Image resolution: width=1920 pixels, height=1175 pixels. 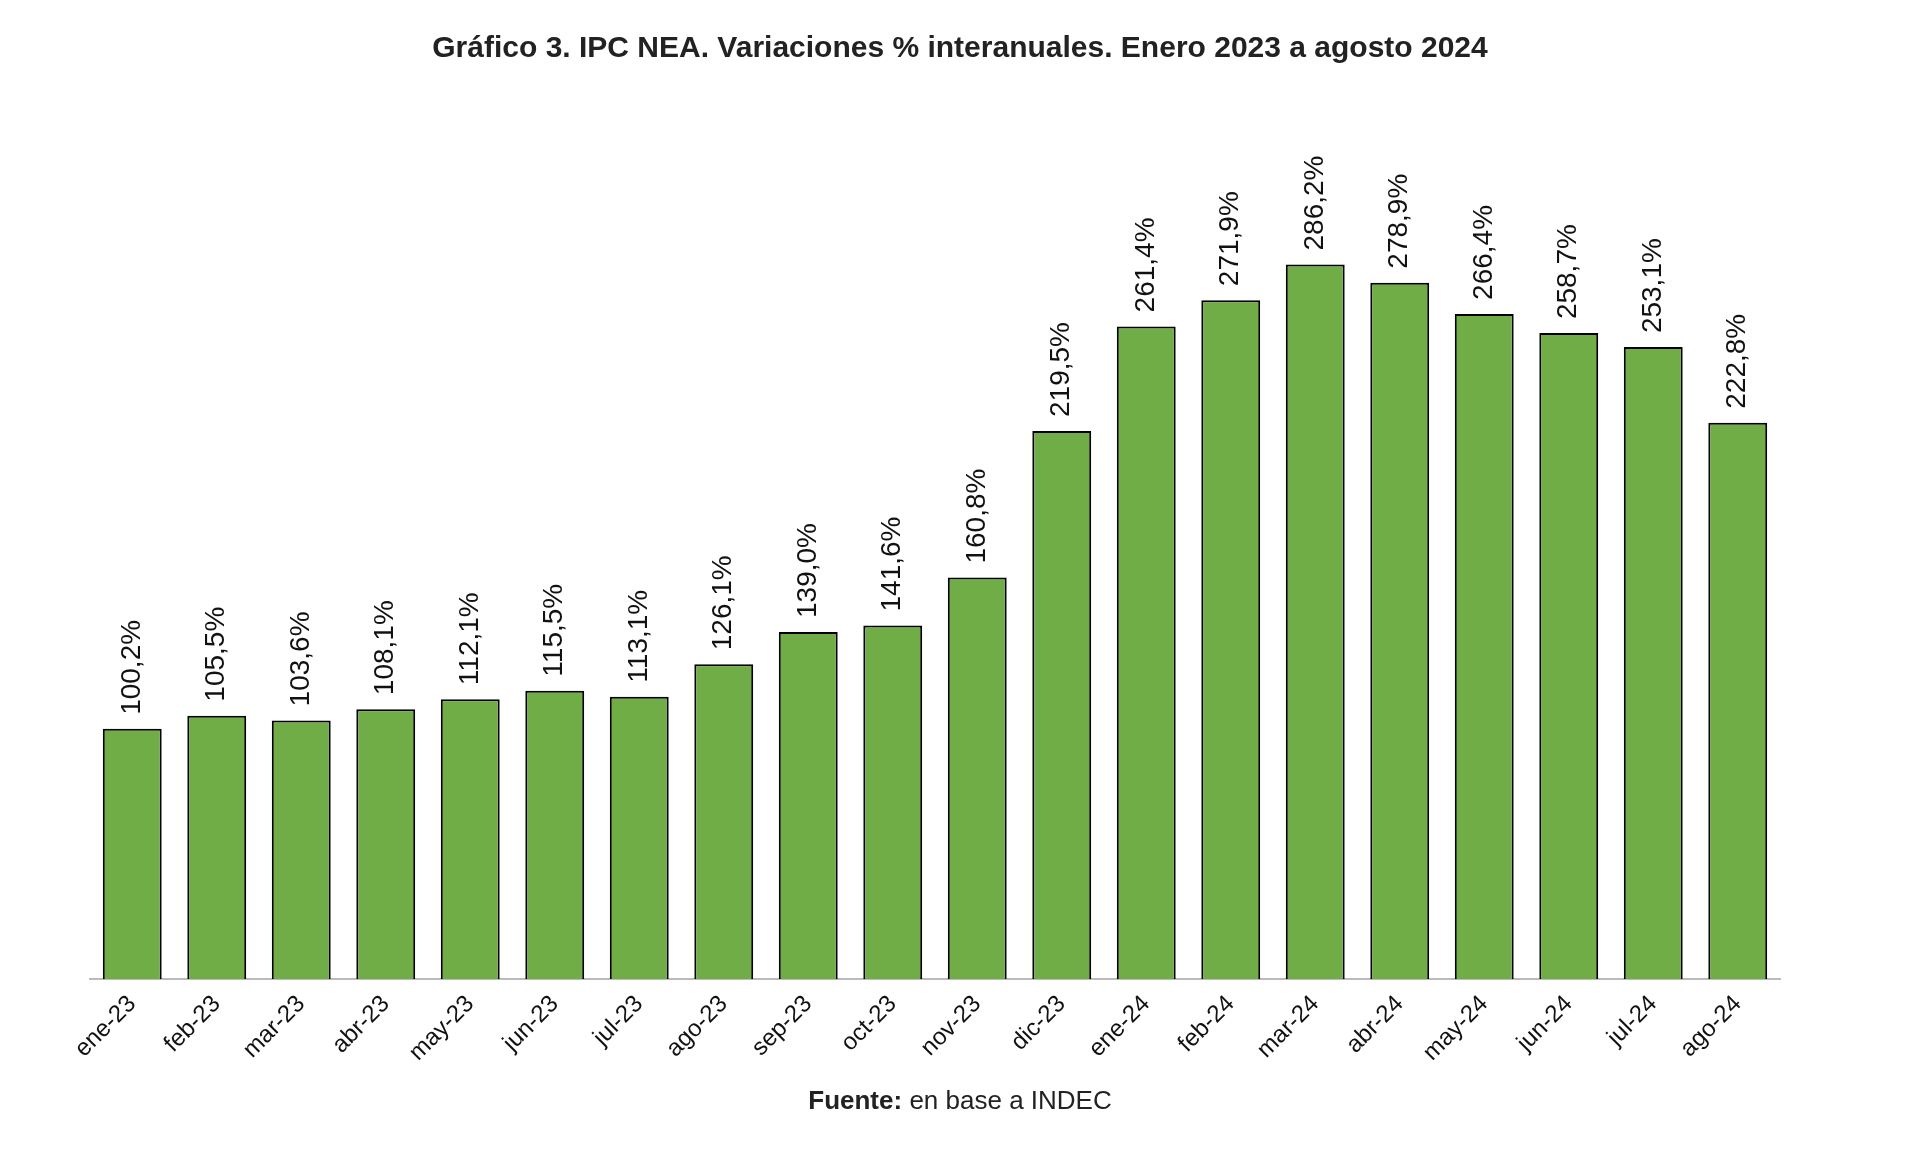 What do you see at coordinates (806, 570) in the screenshot?
I see `data-label: 139,0%` at bounding box center [806, 570].